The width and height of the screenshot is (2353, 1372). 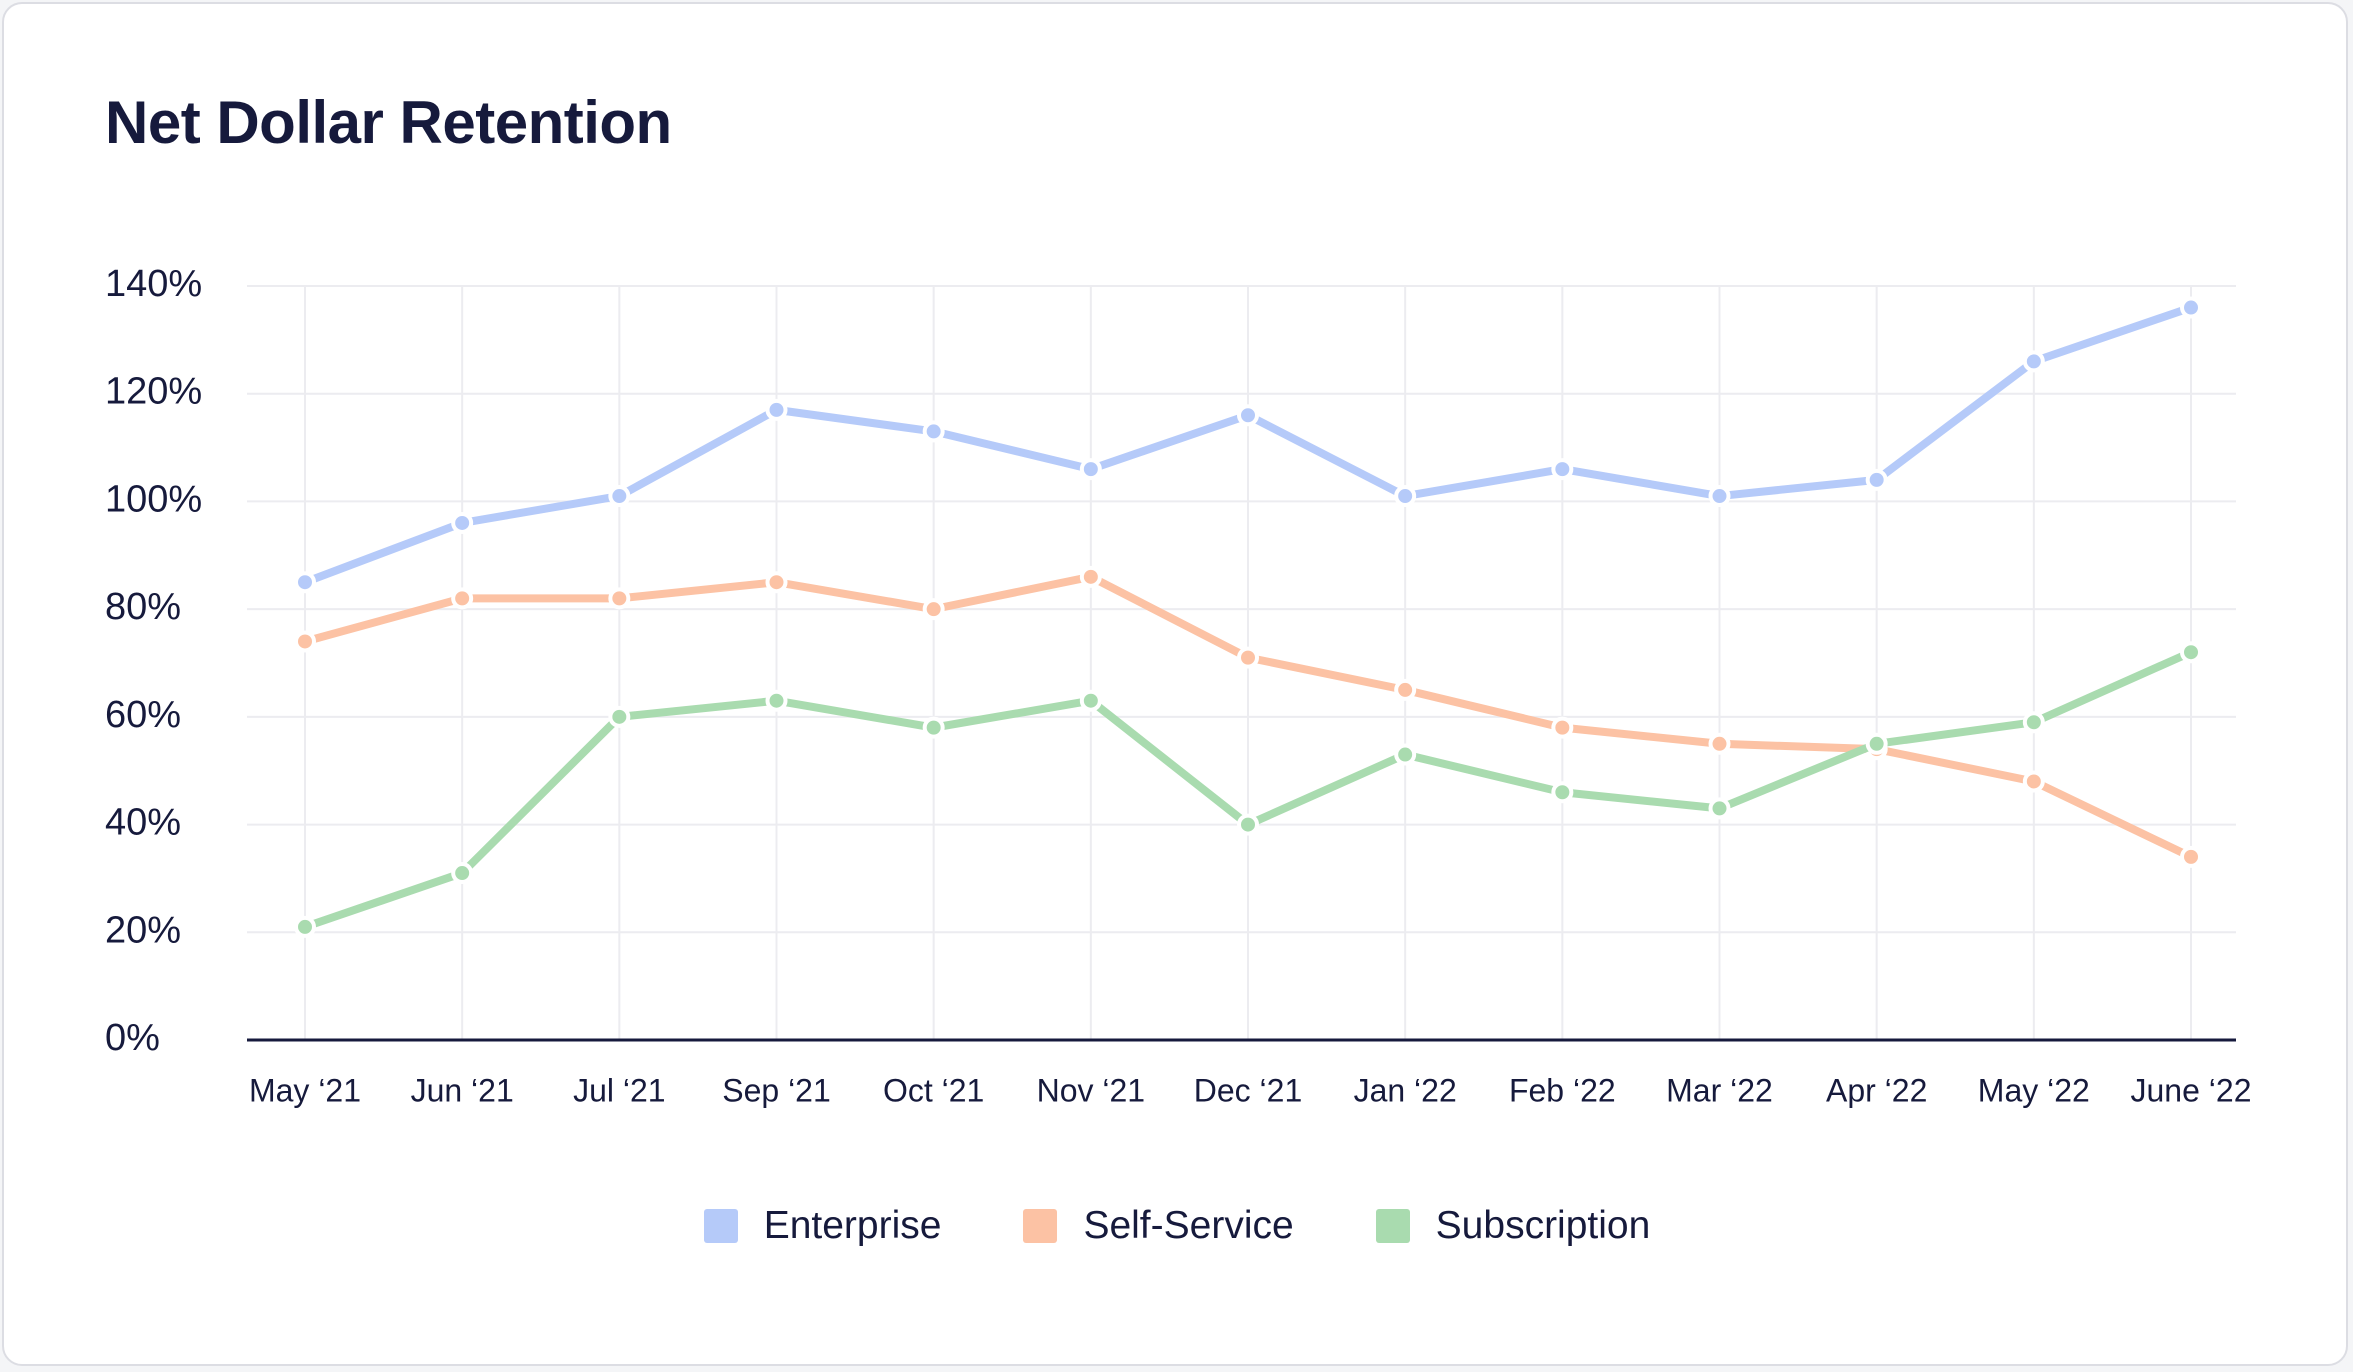 What do you see at coordinates (153, 499) in the screenshot?
I see `y-tick-label: 100%` at bounding box center [153, 499].